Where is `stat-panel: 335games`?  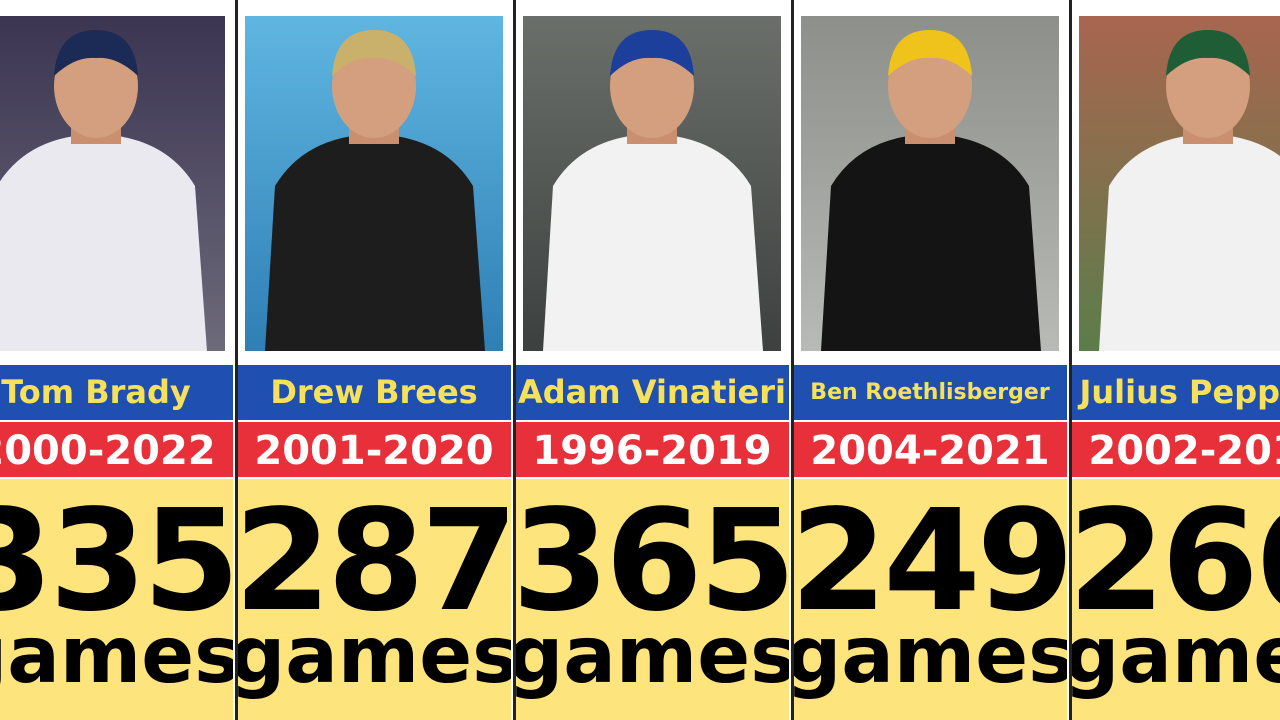
stat-panel: 335games is located at coordinates (116, 599).